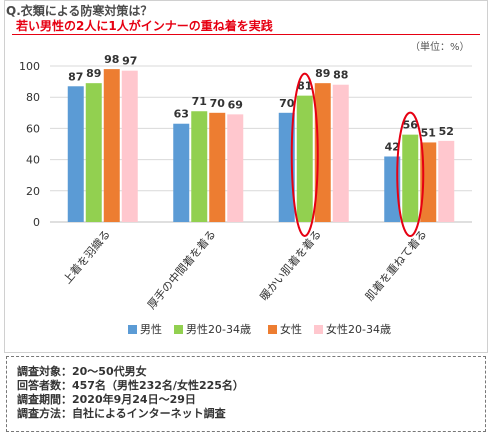  I want to click on question-title: Q.衣類による防寒対策は？, so click(79, 11).